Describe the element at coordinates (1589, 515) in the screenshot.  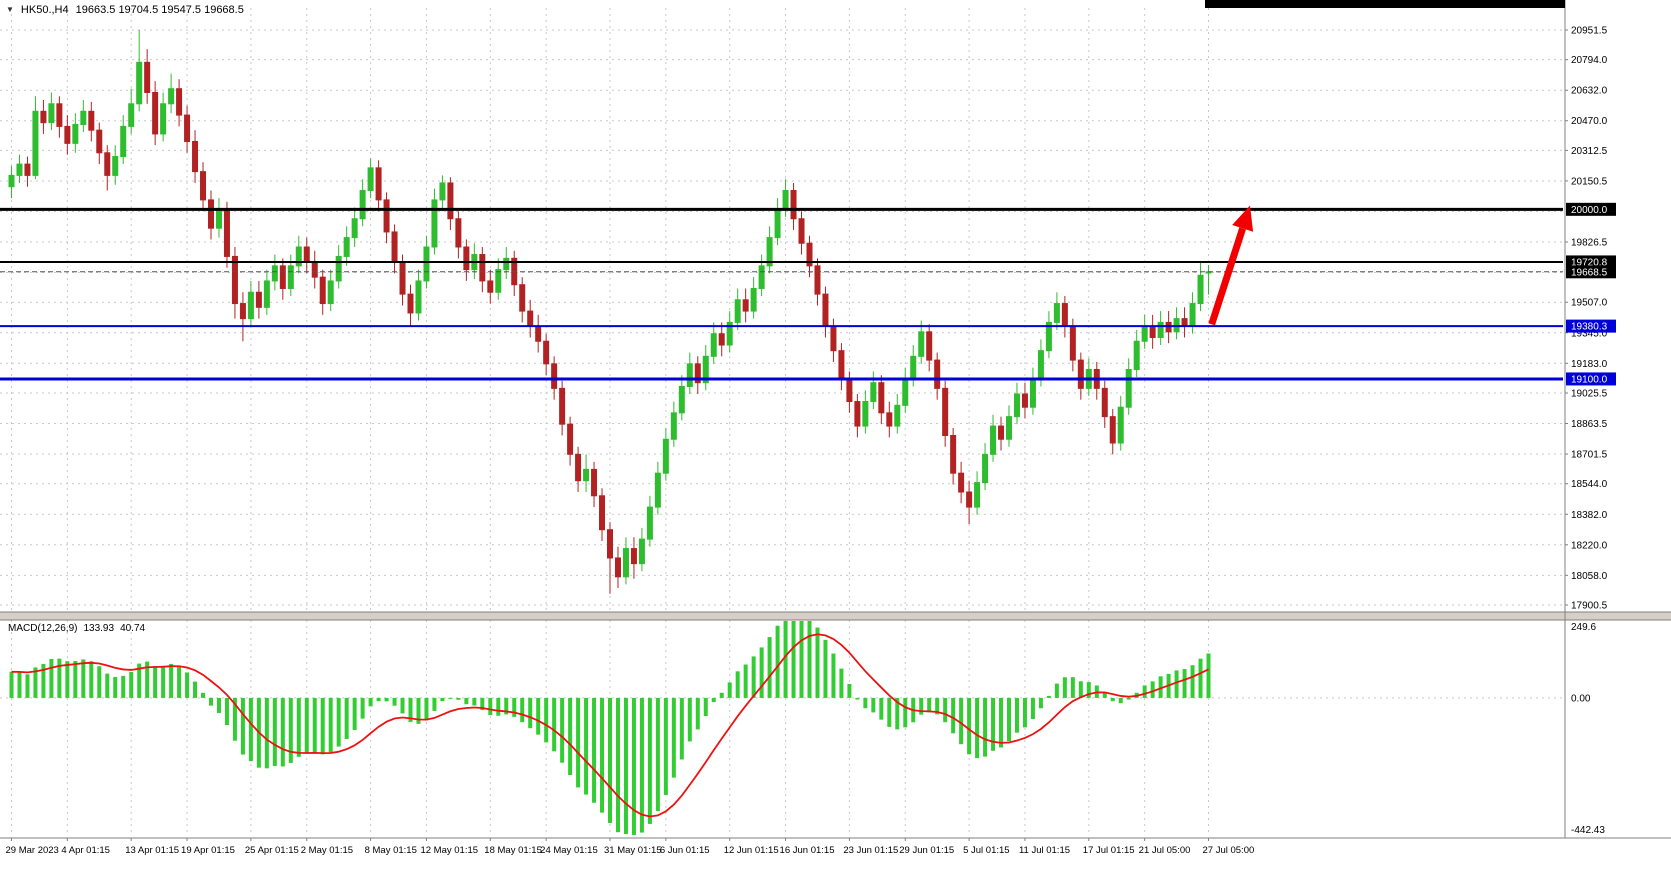
I see `price-tick-label: 18382.0` at that location.